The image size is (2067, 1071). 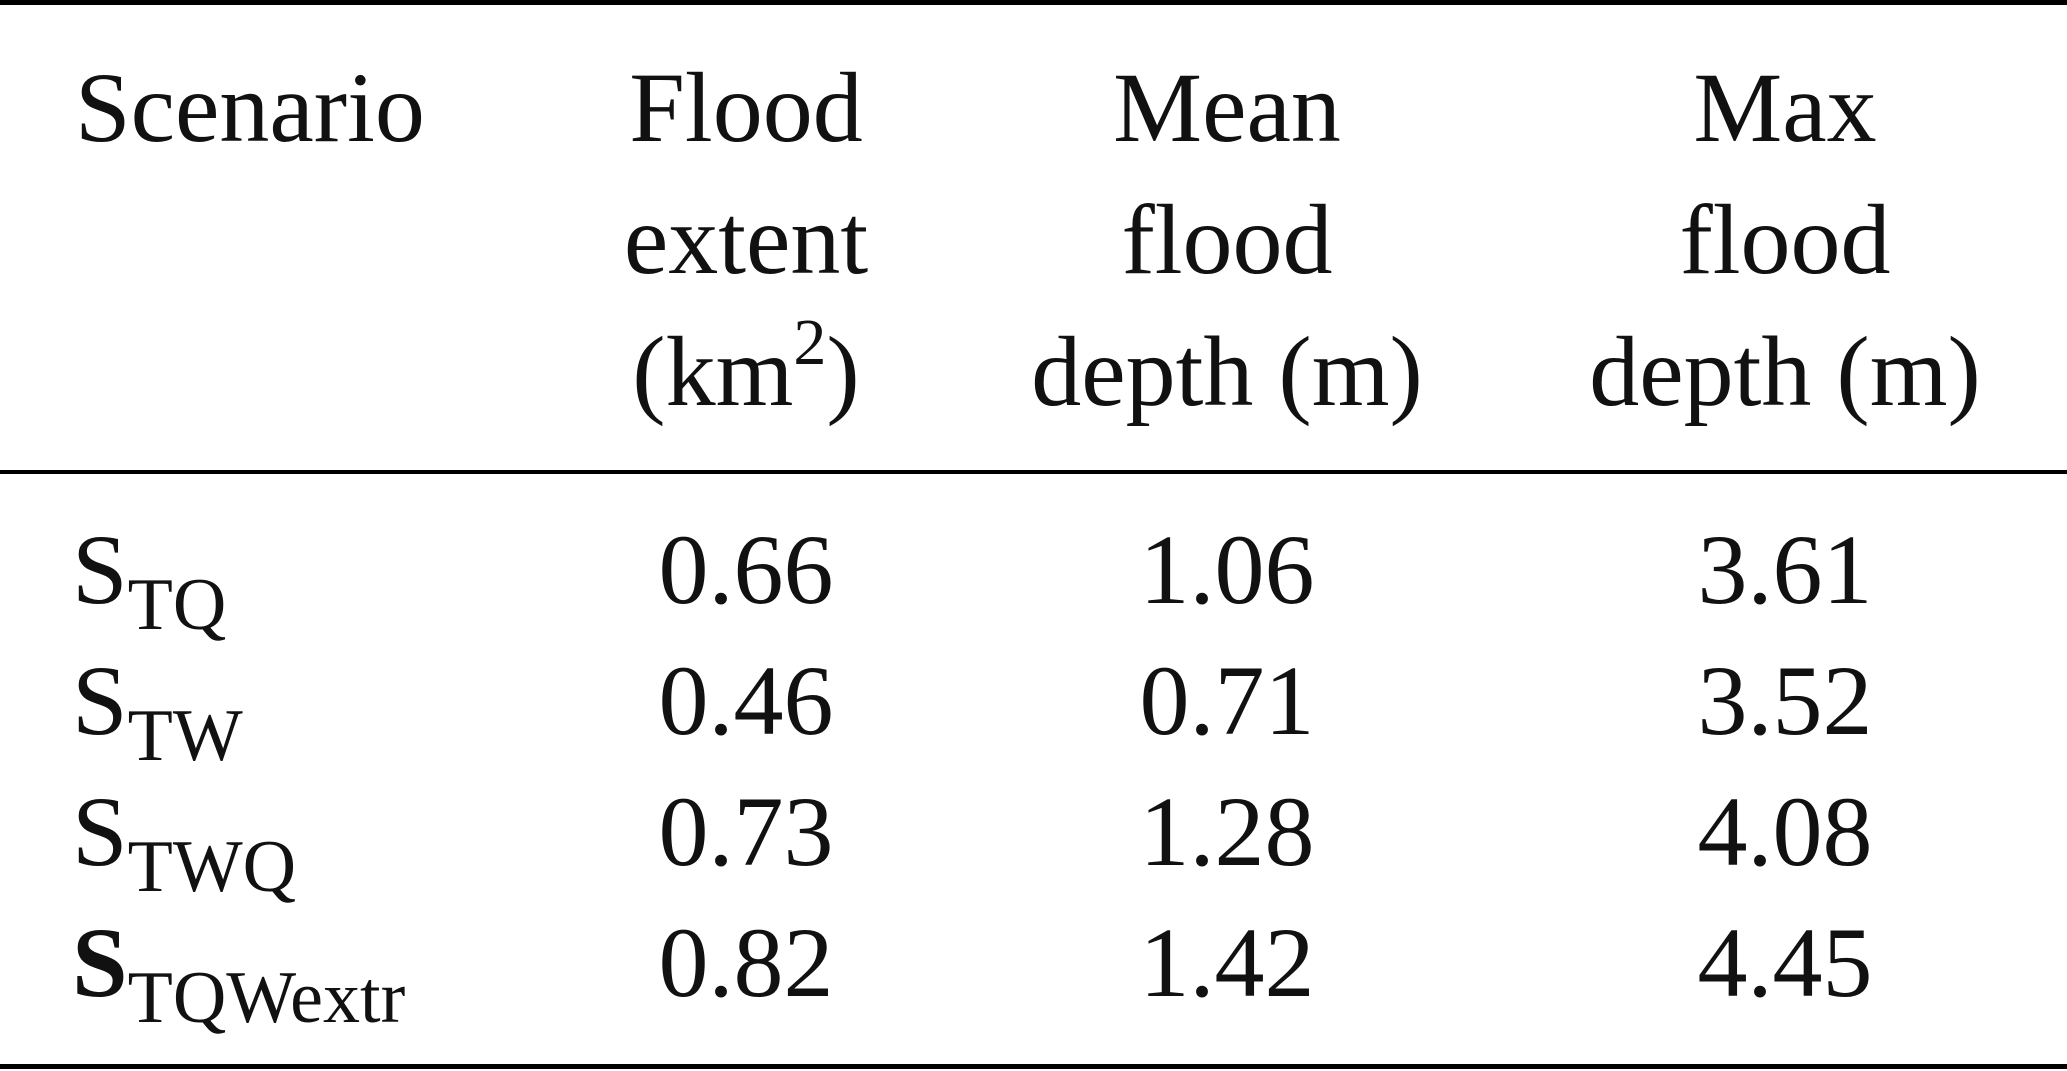 I want to click on header-scenario-label: Scenario, so click(x=250, y=107).